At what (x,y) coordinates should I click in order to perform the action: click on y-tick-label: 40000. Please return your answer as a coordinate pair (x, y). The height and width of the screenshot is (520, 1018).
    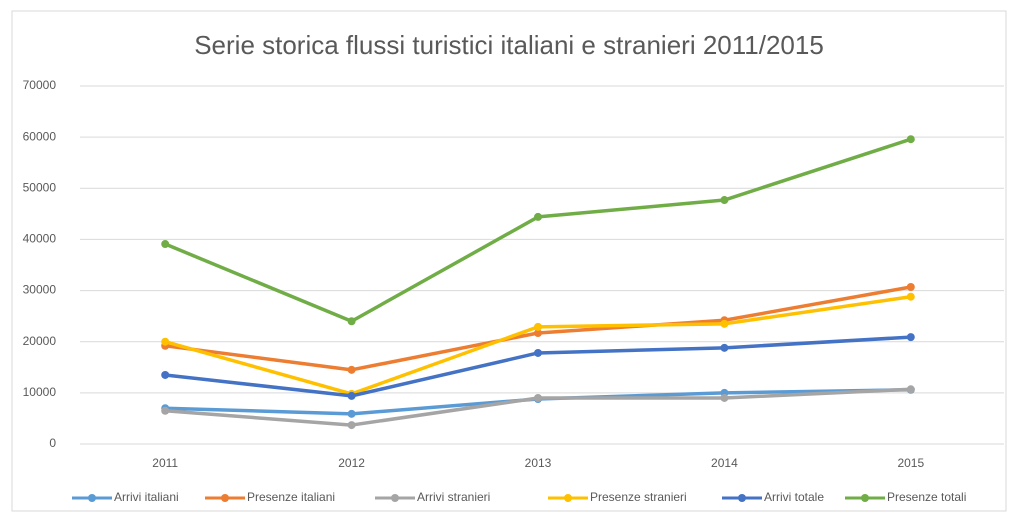
    Looking at the image, I should click on (40, 239).